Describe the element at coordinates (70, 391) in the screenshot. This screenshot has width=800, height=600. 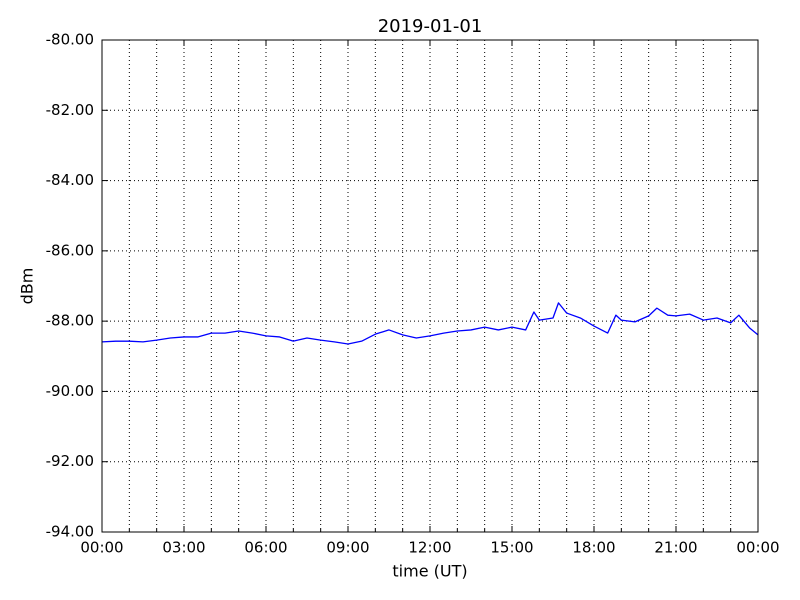
I see `y-tick-label: -90.00` at that location.